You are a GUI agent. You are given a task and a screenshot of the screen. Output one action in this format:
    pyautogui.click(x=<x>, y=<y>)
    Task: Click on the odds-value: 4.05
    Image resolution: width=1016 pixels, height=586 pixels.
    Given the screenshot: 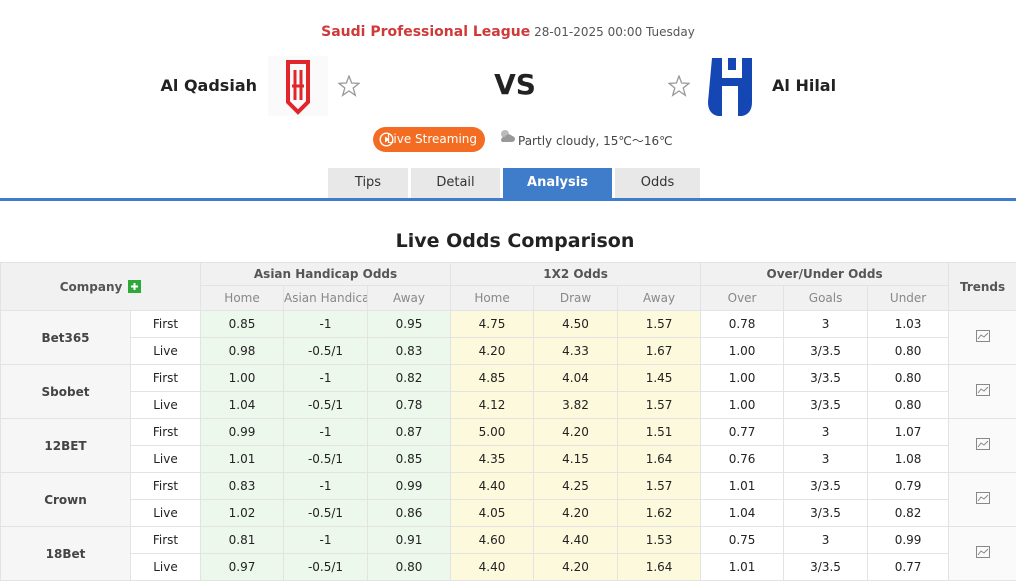 What is the action you would take?
    pyautogui.click(x=492, y=513)
    